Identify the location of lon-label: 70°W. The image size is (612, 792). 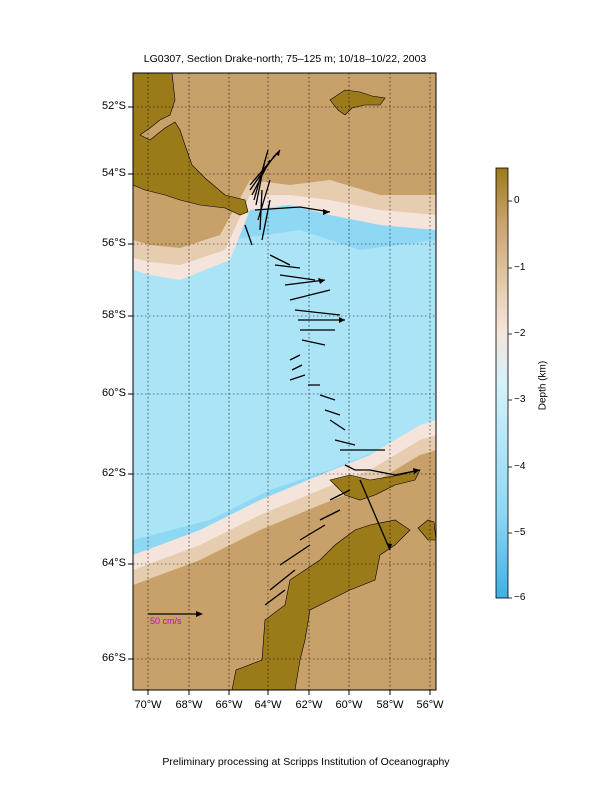
(148, 705).